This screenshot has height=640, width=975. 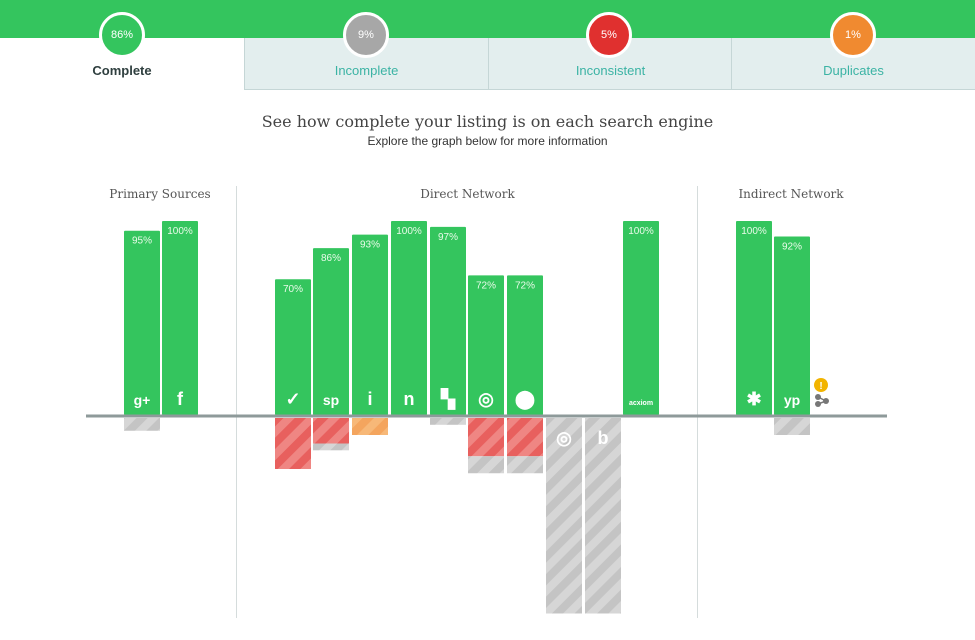 What do you see at coordinates (448, 237) in the screenshot?
I see `bar-label-infogroup: 97%` at bounding box center [448, 237].